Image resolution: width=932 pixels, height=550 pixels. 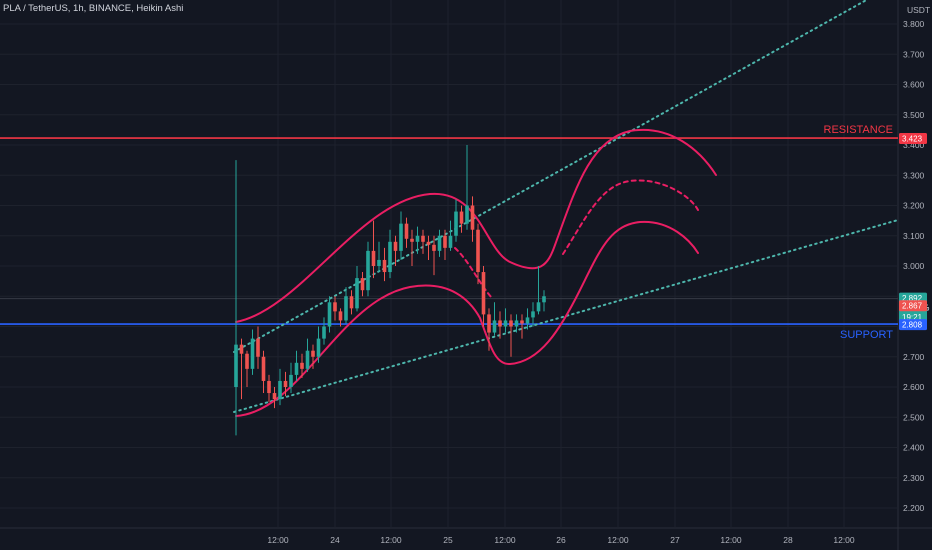 What do you see at coordinates (788, 540) in the screenshot?
I see `x-tick-label: 28` at bounding box center [788, 540].